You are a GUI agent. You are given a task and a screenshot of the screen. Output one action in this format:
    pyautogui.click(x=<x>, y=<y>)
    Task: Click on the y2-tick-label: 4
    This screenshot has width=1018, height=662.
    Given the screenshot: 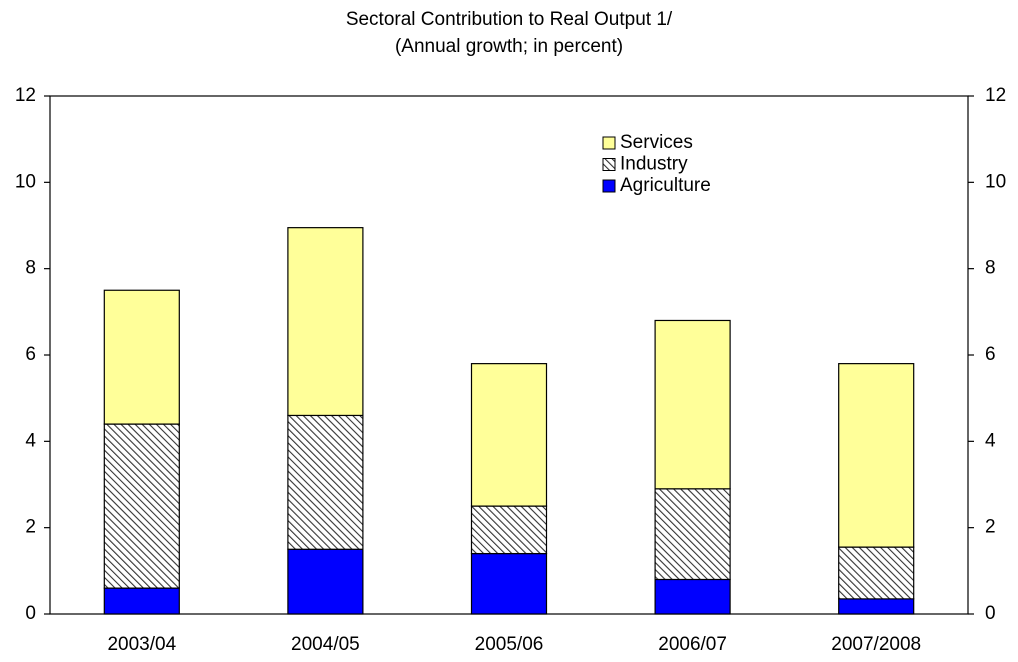 What is the action you would take?
    pyautogui.click(x=990, y=440)
    